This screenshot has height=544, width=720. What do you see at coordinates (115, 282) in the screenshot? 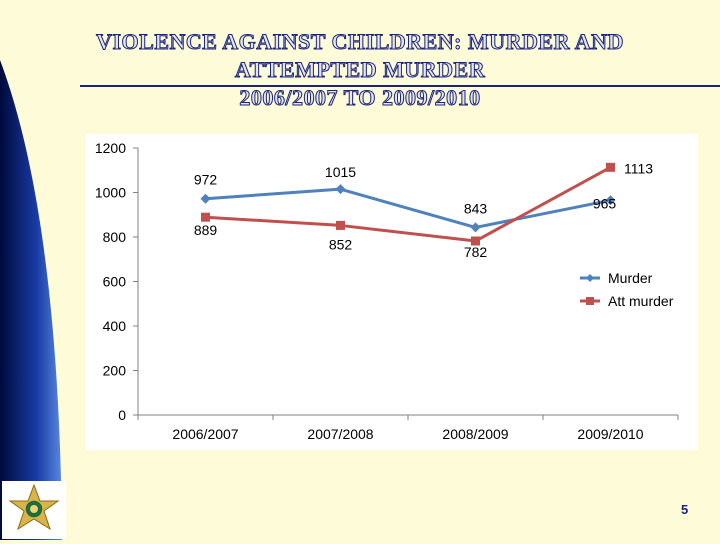
I see `y-tick-label: 600` at bounding box center [115, 282].